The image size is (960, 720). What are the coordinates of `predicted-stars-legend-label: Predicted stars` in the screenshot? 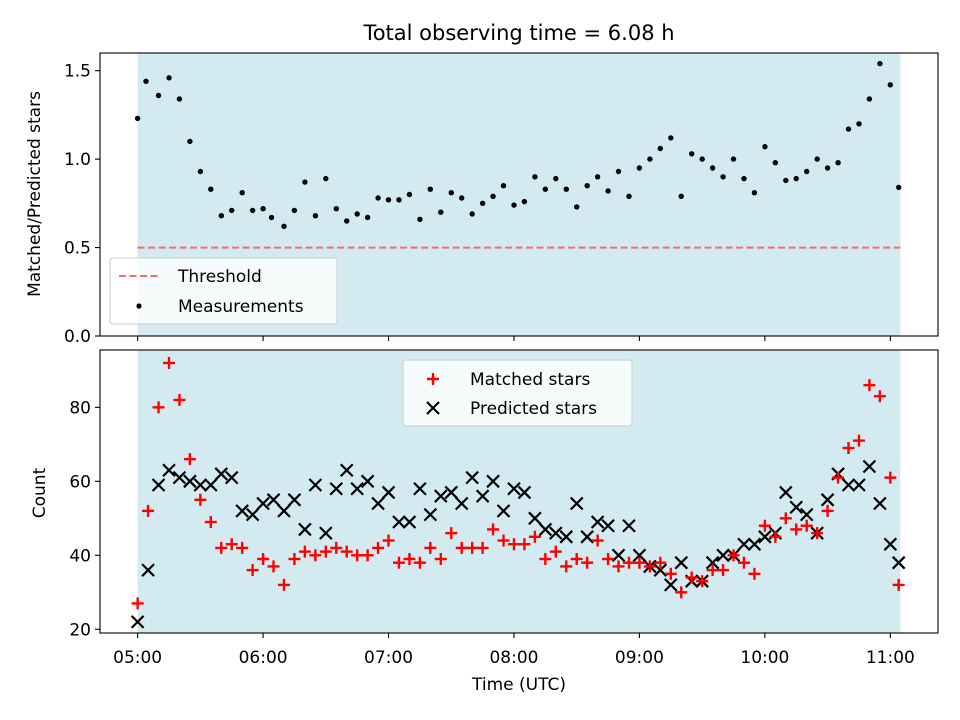 It's located at (533, 409).